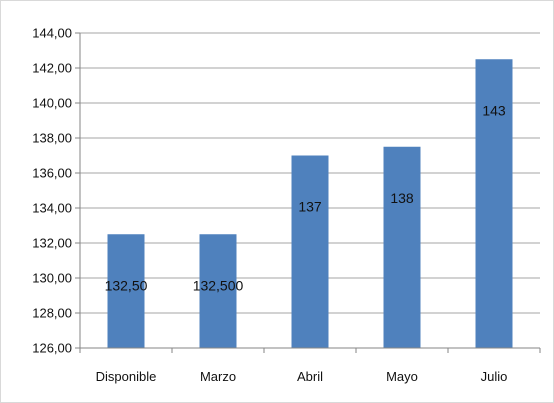  I want to click on x-tick-label: Julio, so click(494, 376).